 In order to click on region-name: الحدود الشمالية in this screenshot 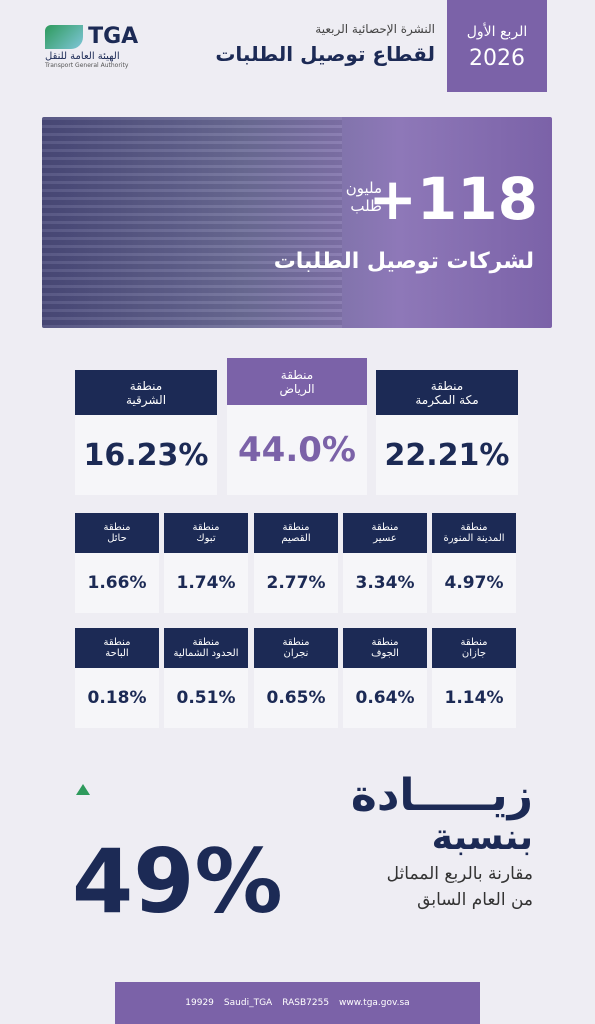, I will do `click(206, 653)`.